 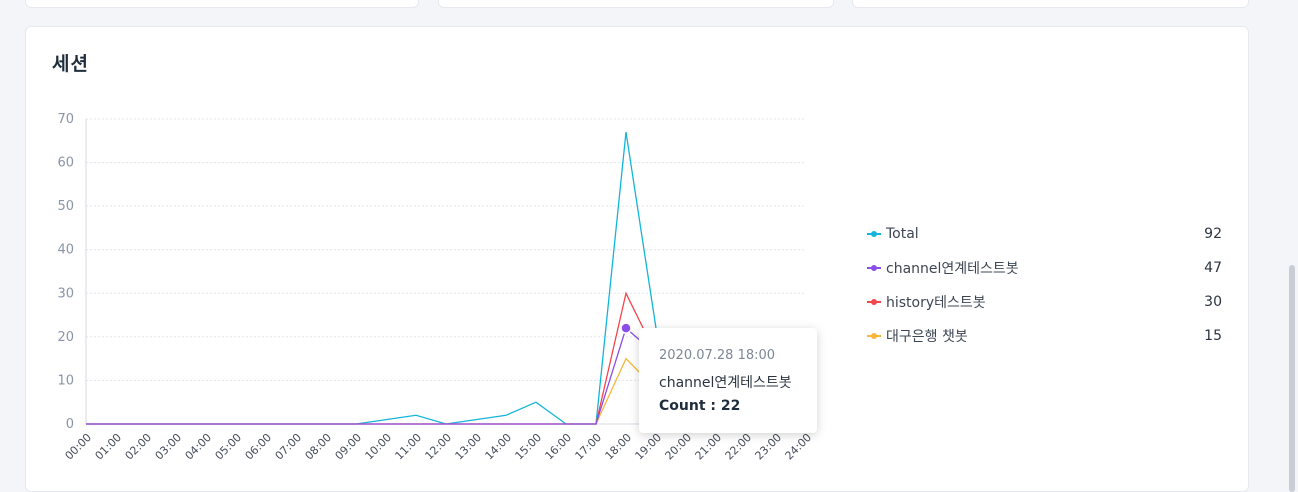 What do you see at coordinates (529, 447) in the screenshot?
I see `x-tick-label: 15:00` at bounding box center [529, 447].